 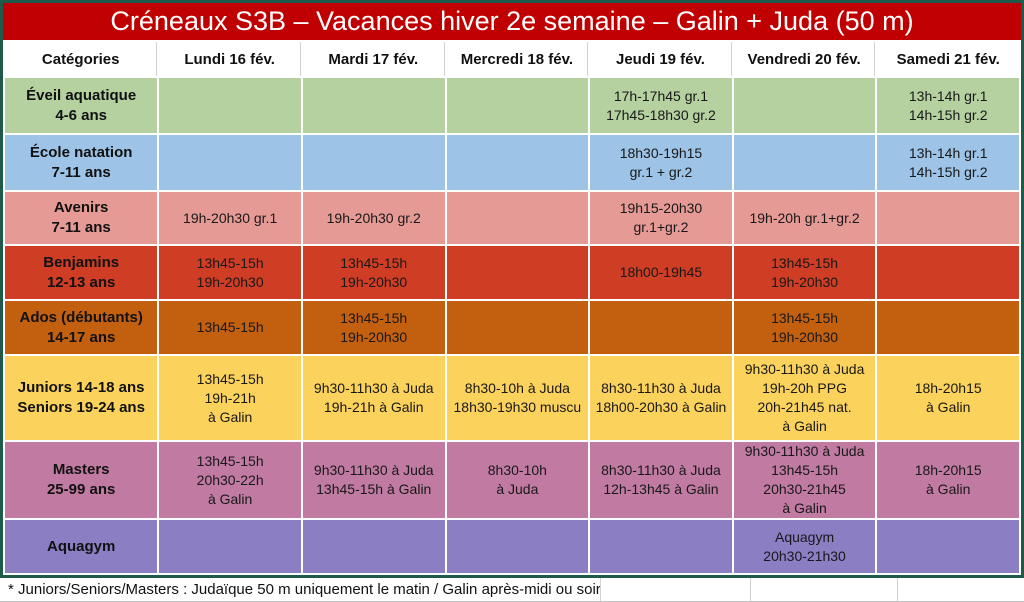 I want to click on category-cell: Avenirs 7-11 ans, so click(x=81, y=218).